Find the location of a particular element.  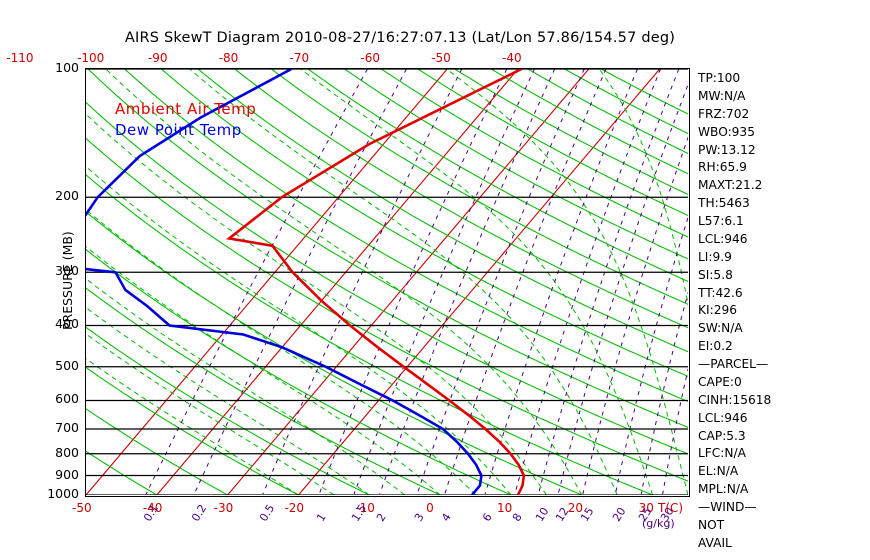

pressure-tick-400: 400 is located at coordinates (67, 324).